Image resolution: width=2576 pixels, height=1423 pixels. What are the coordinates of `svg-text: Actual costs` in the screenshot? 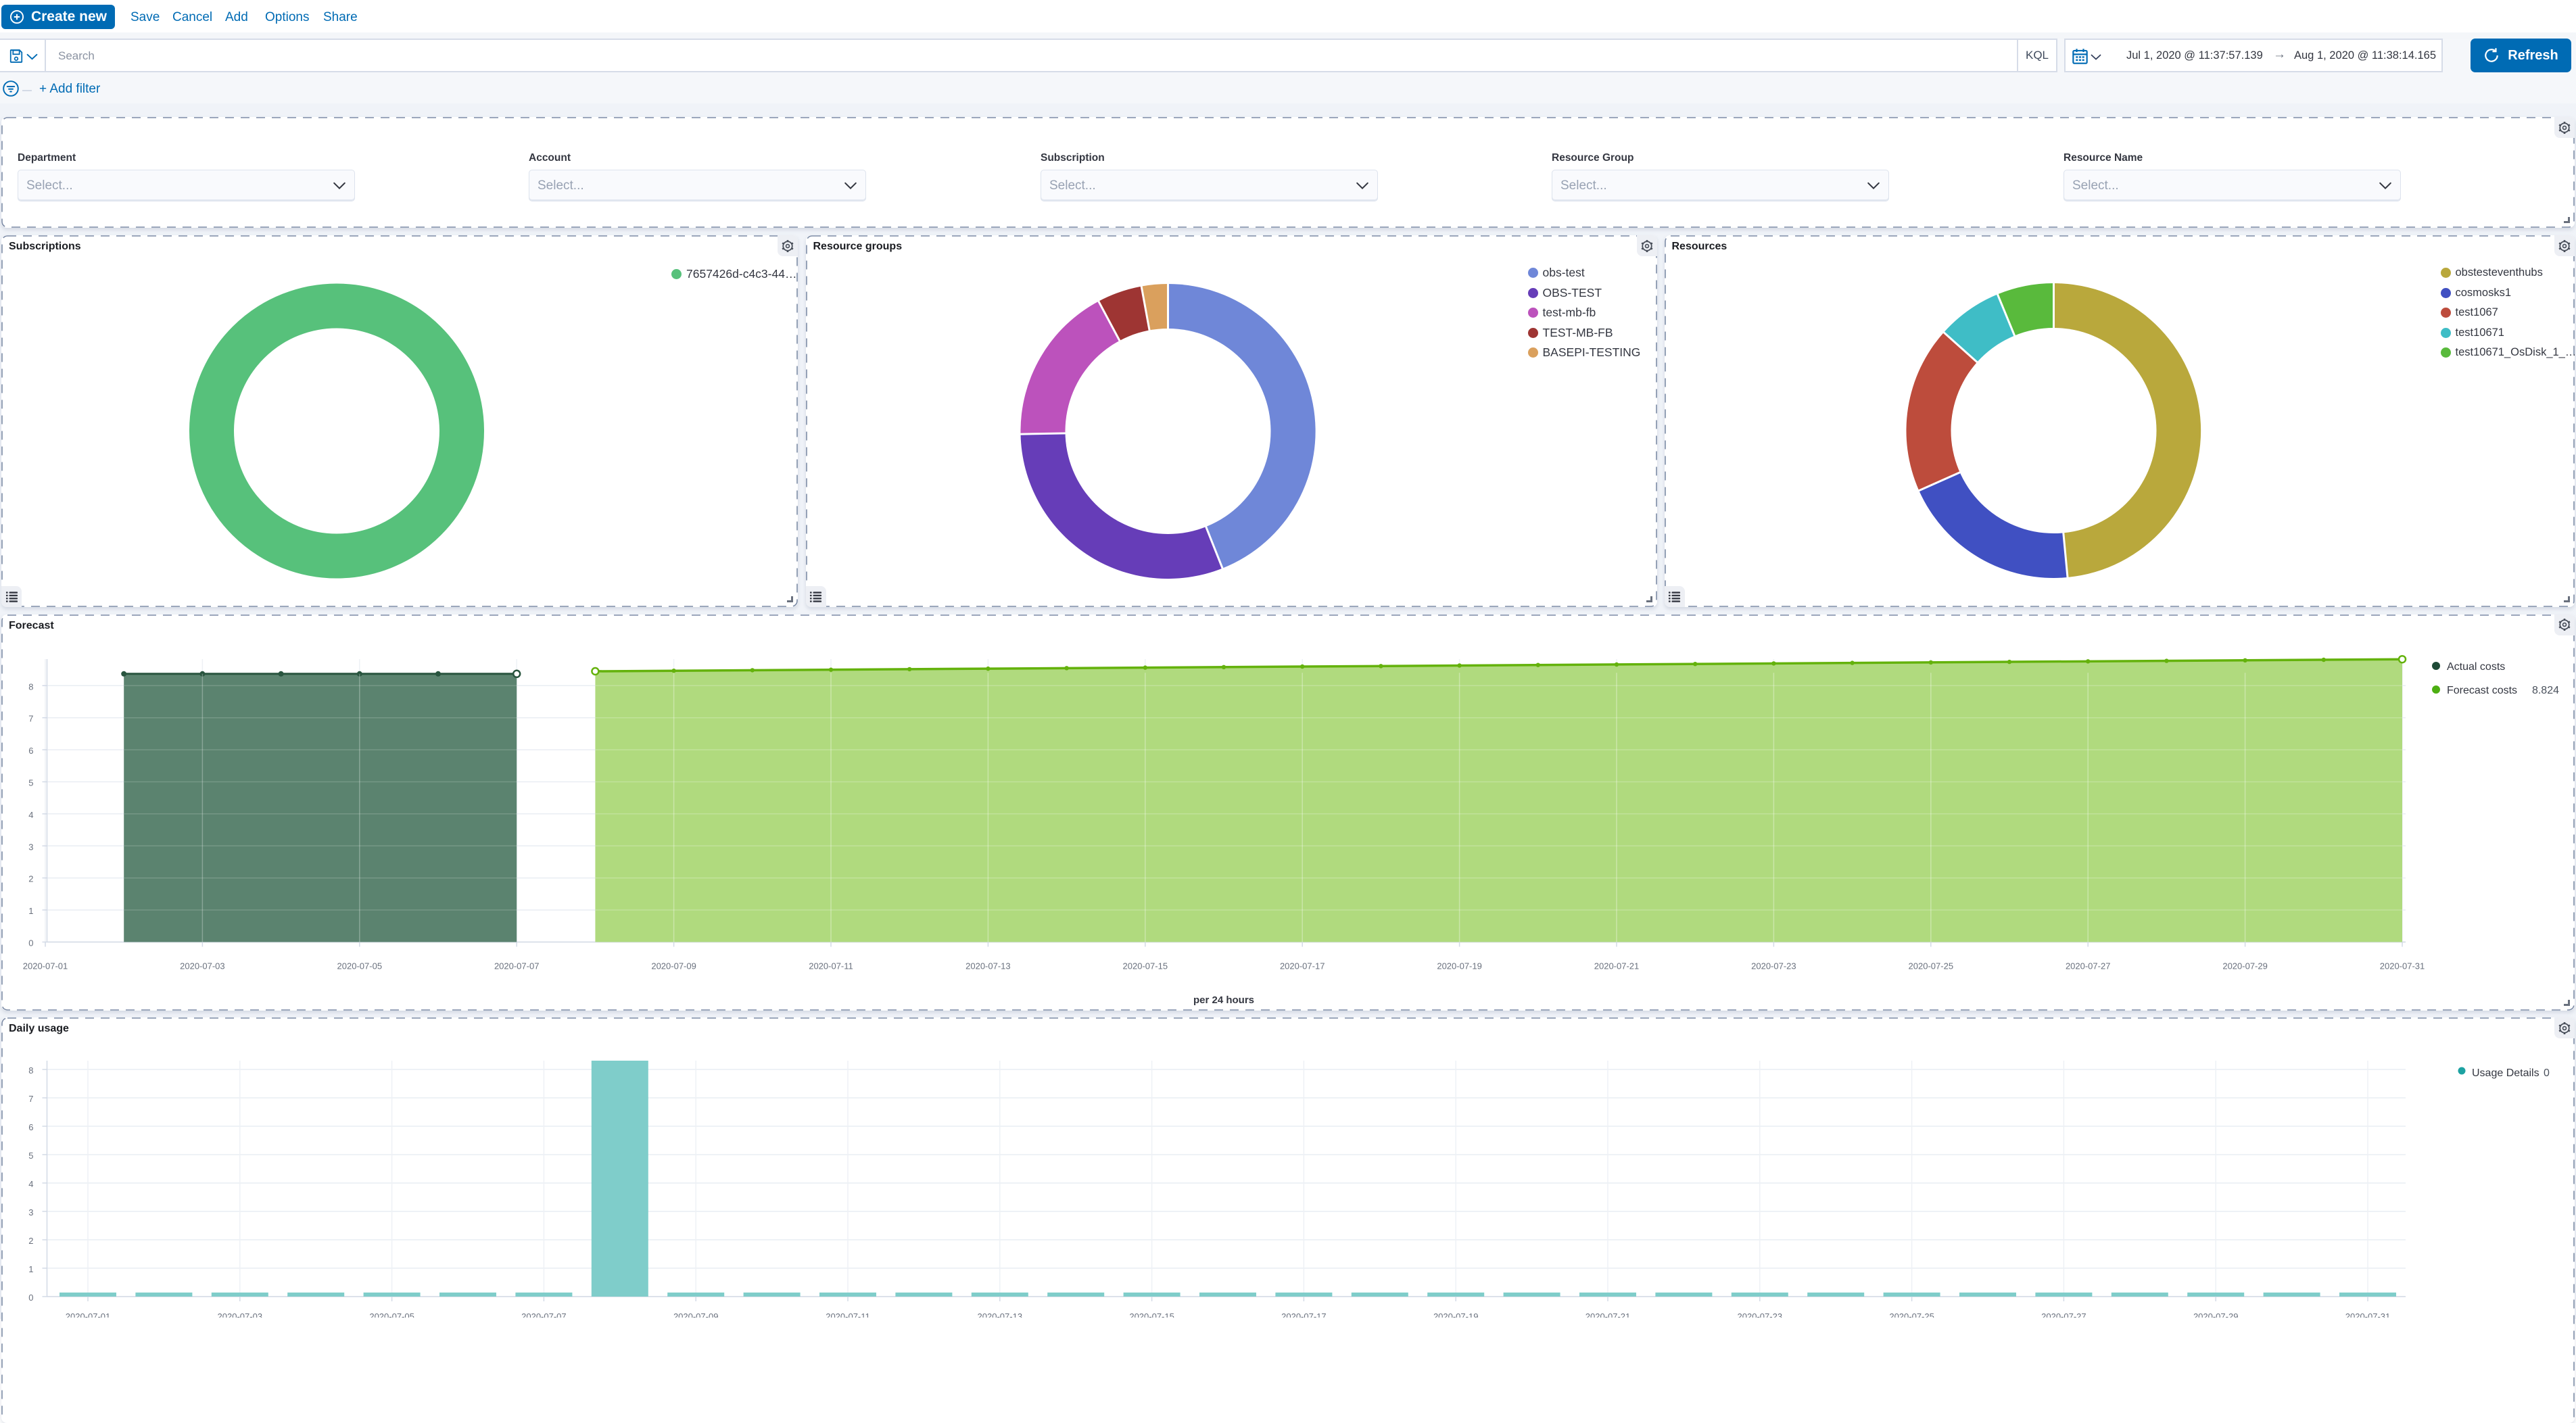 It's located at (2476, 667).